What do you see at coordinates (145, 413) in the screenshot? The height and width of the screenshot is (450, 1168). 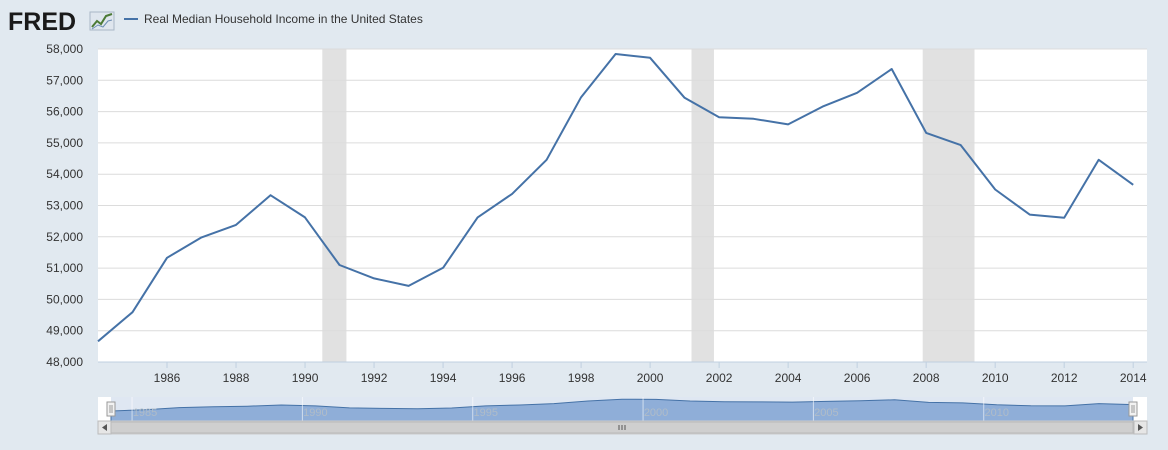 I see `navigator-tick-label: 1985` at bounding box center [145, 413].